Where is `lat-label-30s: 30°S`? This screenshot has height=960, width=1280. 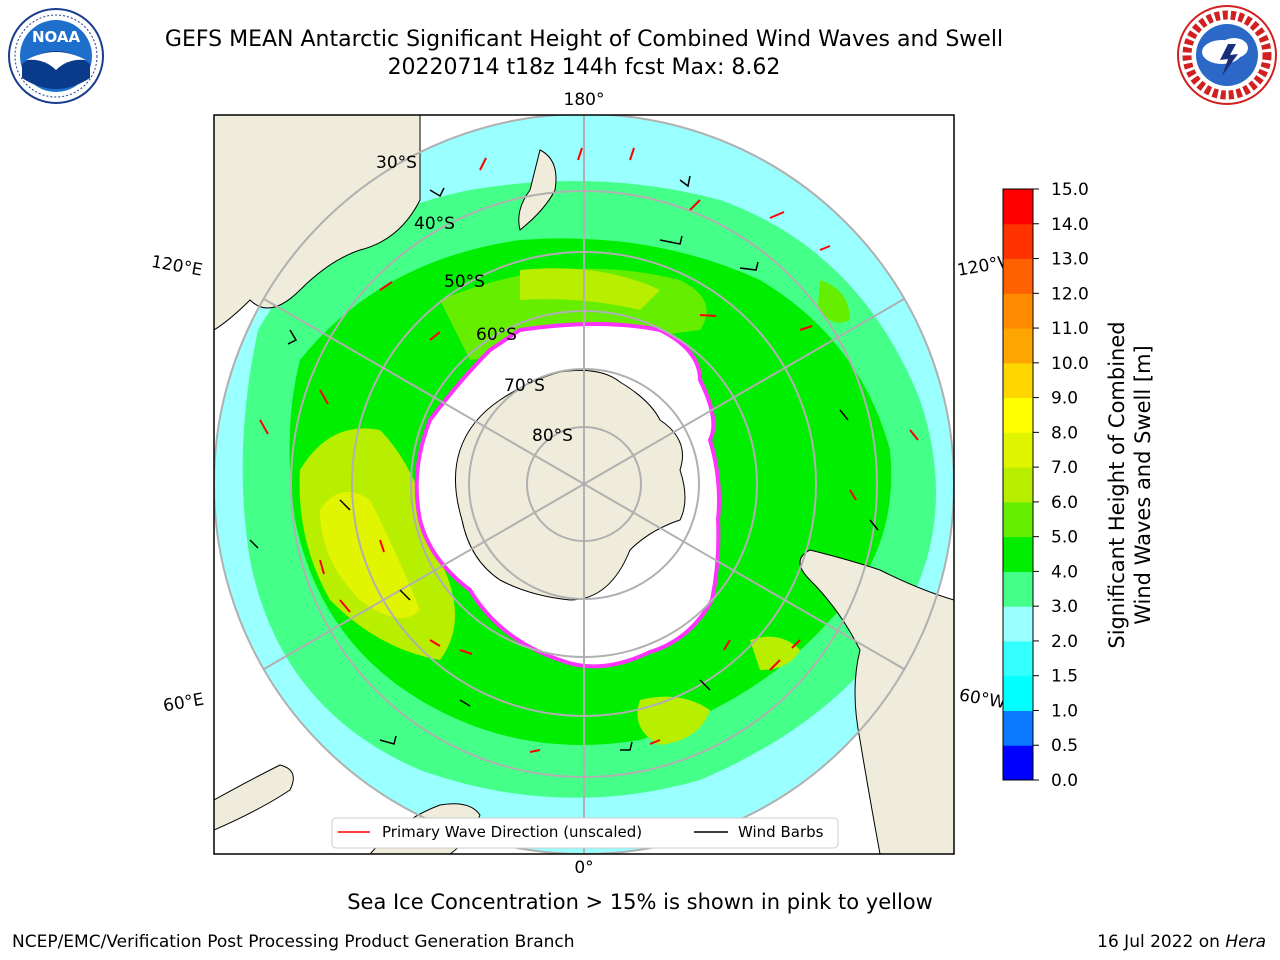 lat-label-30s: 30°S is located at coordinates (396, 163).